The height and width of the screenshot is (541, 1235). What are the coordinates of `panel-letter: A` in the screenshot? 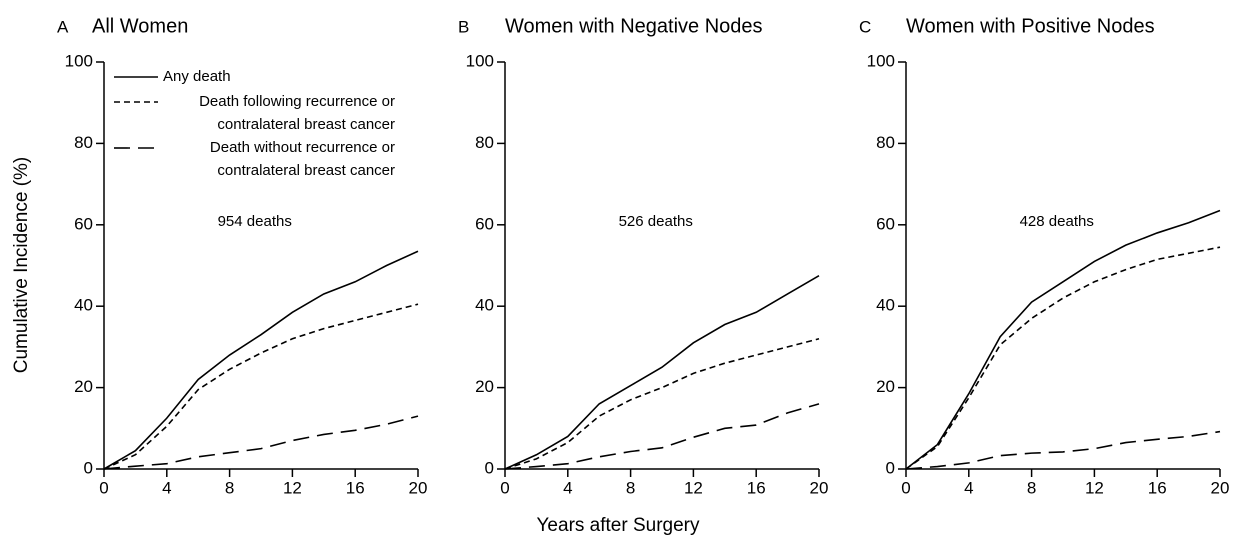 It's located at (63, 26).